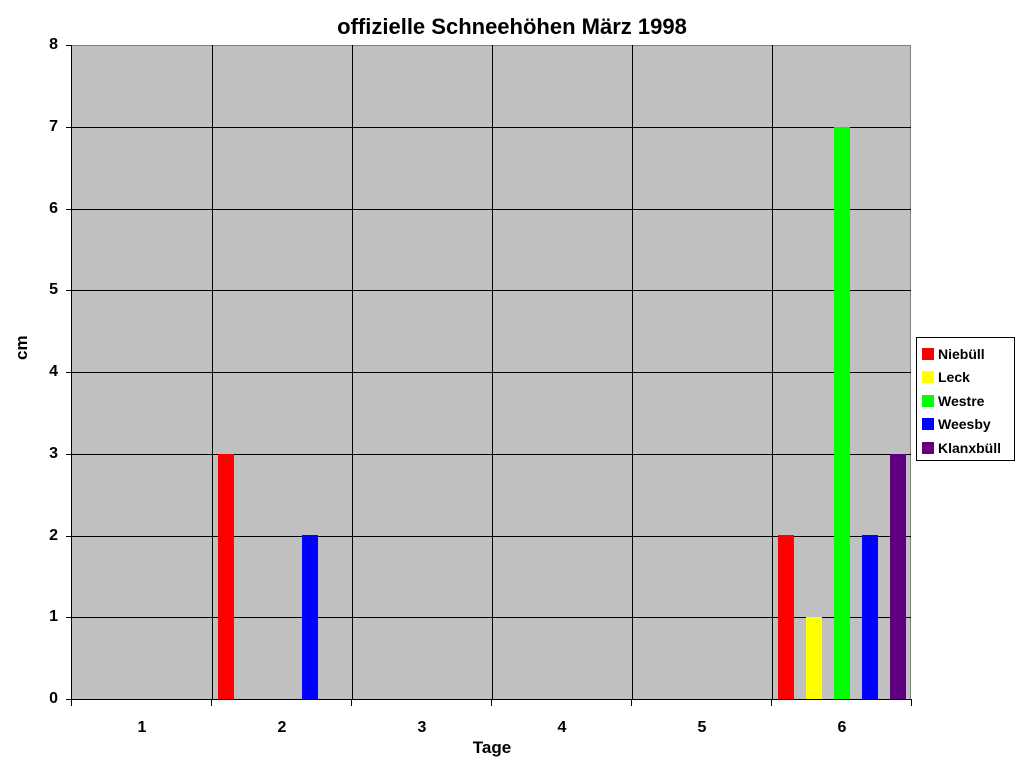 Image resolution: width=1024 pixels, height=768 pixels. Describe the element at coordinates (53, 453) in the screenshot. I see `y-tick-label: 3` at that location.